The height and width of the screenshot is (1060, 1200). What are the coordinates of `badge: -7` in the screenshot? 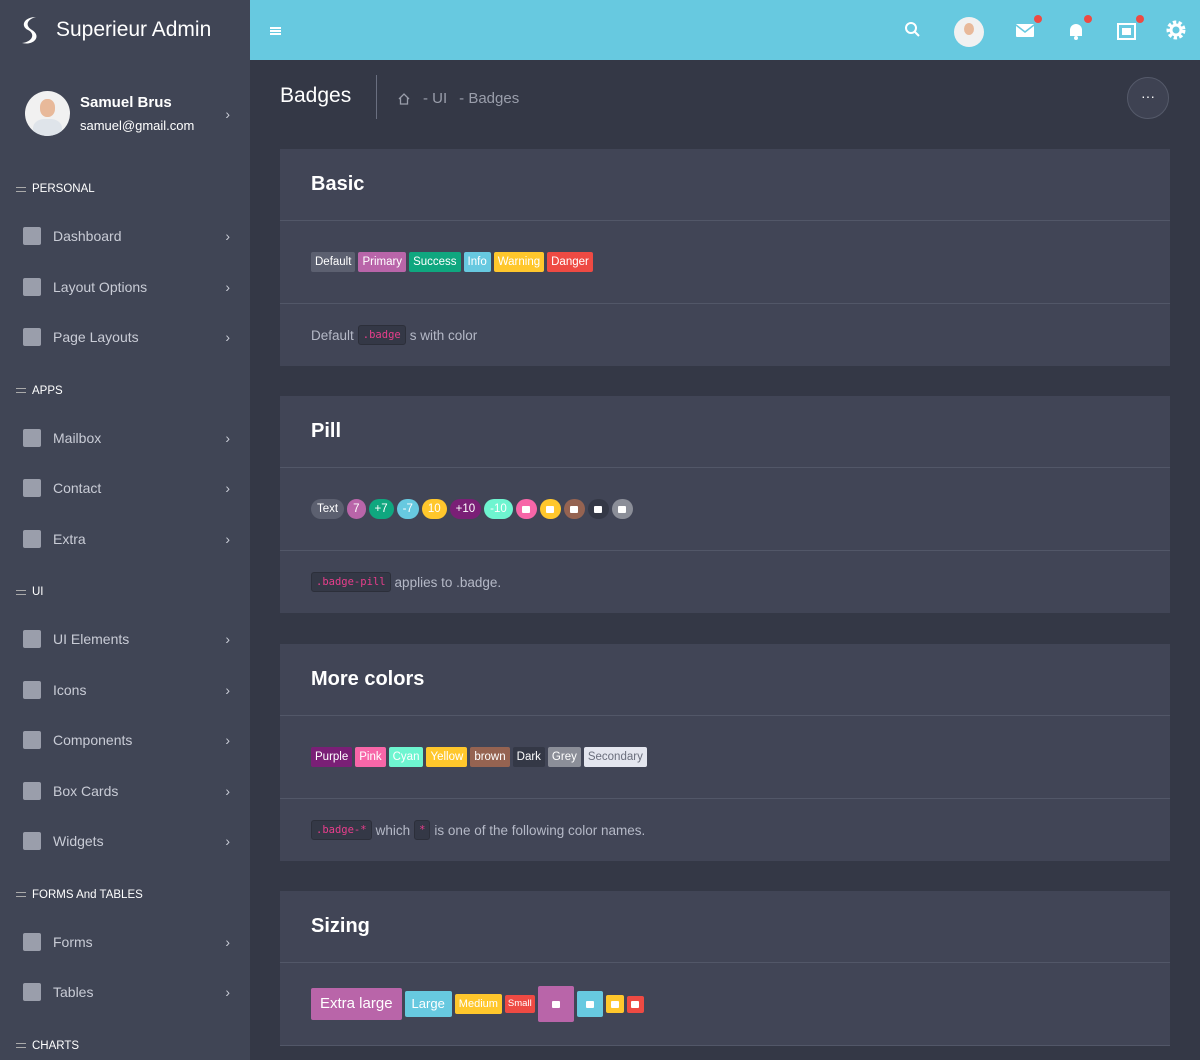 It's located at (407, 509).